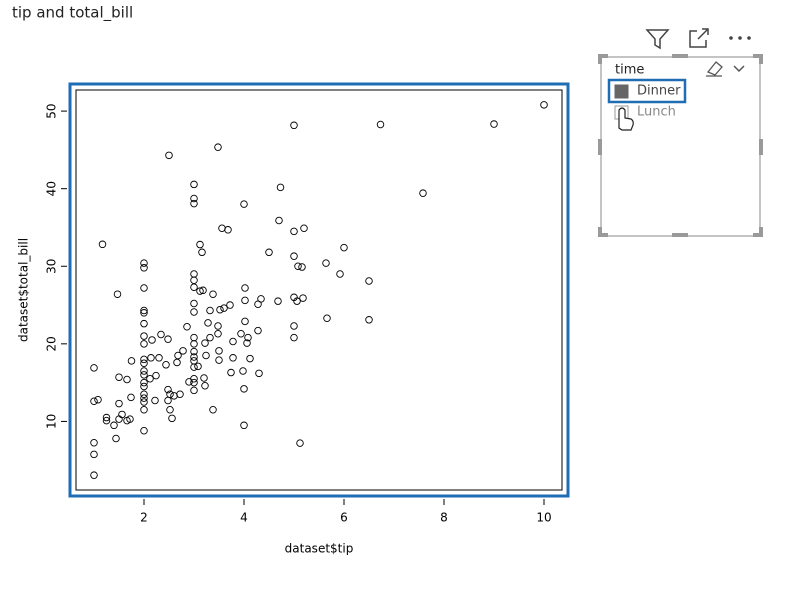 Image resolution: width=800 pixels, height=600 pixels. I want to click on slicer-frame, so click(680, 146).